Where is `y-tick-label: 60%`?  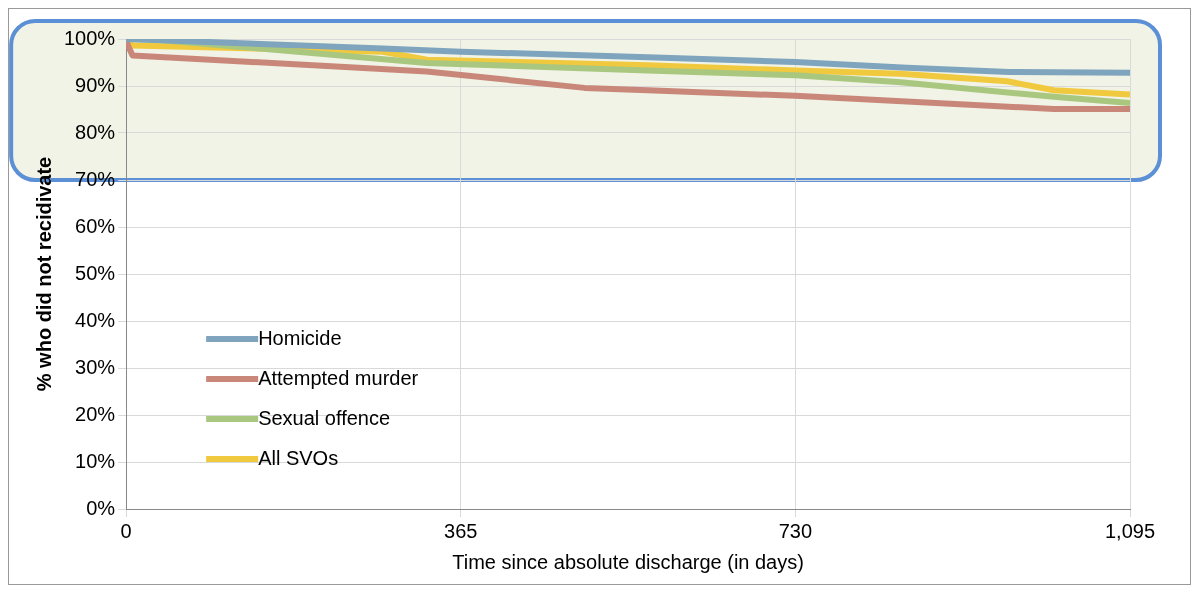 y-tick-label: 60% is located at coordinates (95, 225).